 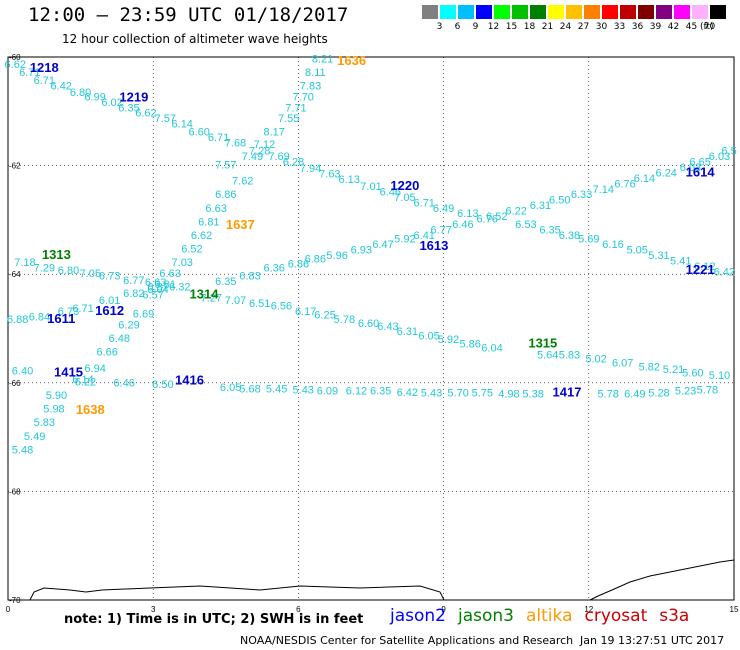 What do you see at coordinates (56, 254) in the screenshot?
I see `pass-label: 1313` at bounding box center [56, 254].